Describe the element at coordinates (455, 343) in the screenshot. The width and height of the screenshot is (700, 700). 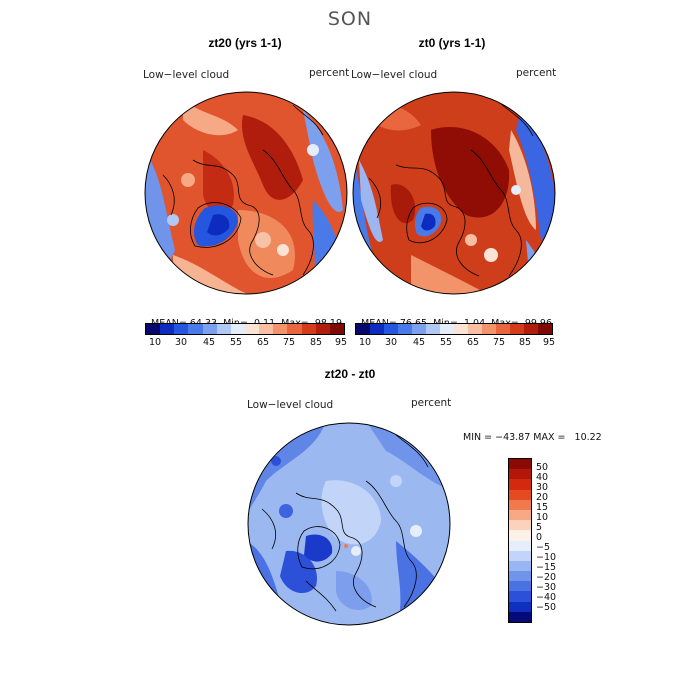
I see `colorbar-ticks-right: 10 30 45 55 65 75 85 95` at that location.